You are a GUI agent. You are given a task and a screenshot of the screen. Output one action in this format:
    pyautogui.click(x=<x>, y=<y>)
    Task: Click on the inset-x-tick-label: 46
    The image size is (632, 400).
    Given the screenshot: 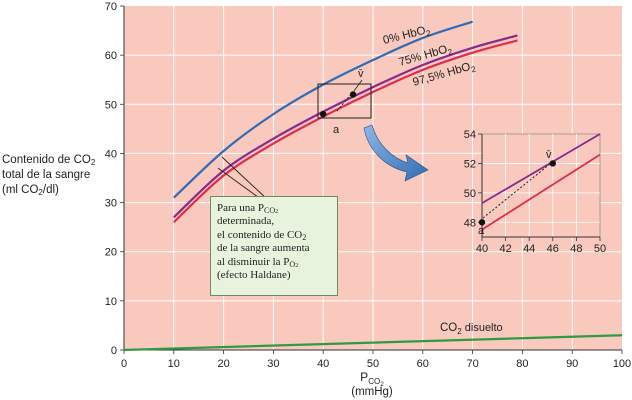 What is the action you would take?
    pyautogui.click(x=553, y=249)
    